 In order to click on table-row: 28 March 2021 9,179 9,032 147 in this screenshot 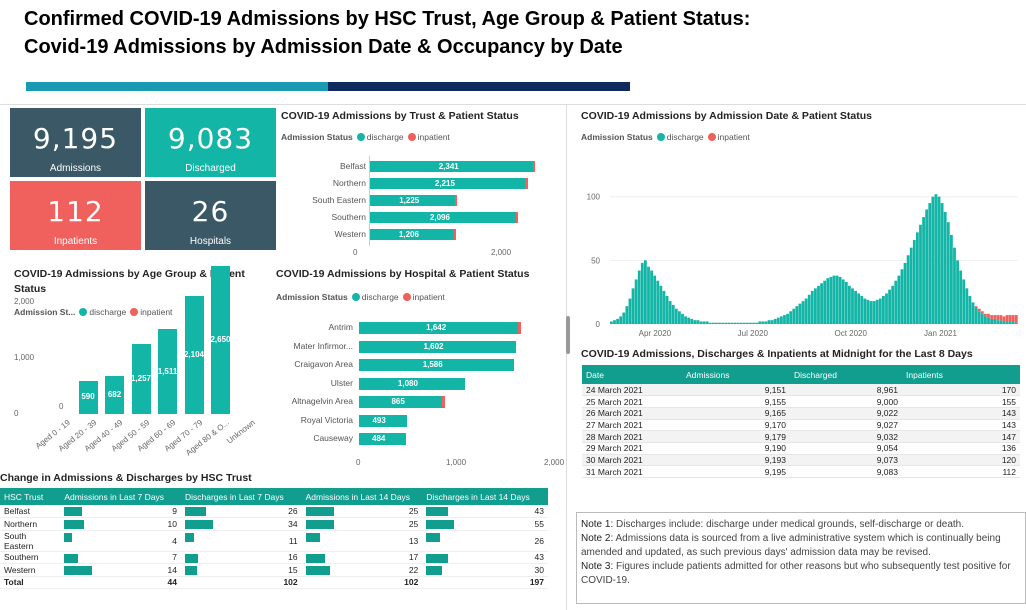, I will do `click(801, 436)`.